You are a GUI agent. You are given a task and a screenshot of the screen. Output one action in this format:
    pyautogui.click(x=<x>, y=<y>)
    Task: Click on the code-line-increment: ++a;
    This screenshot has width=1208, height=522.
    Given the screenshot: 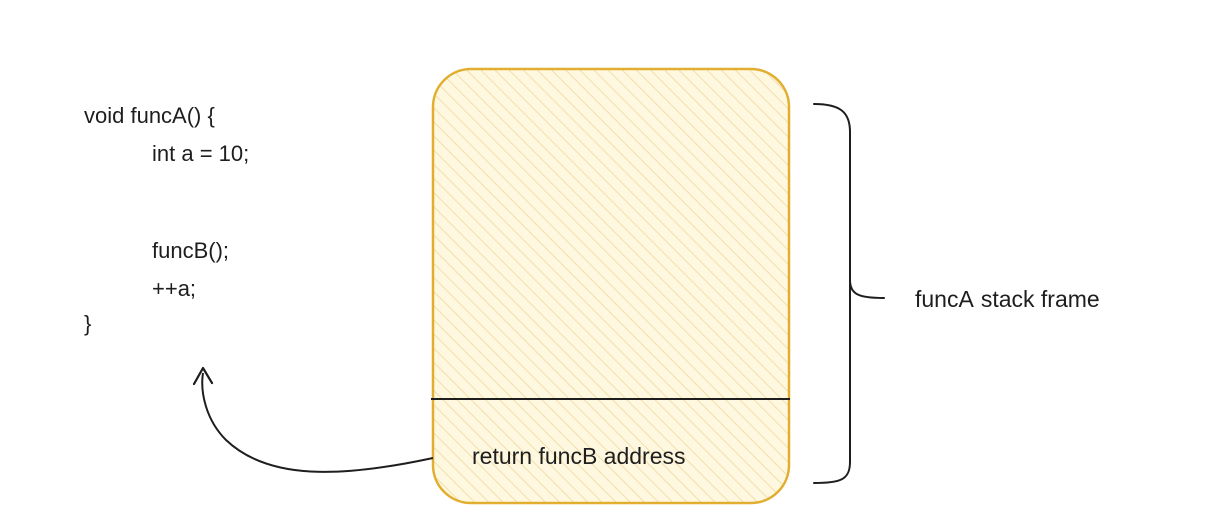 What is the action you would take?
    pyautogui.click(x=174, y=288)
    